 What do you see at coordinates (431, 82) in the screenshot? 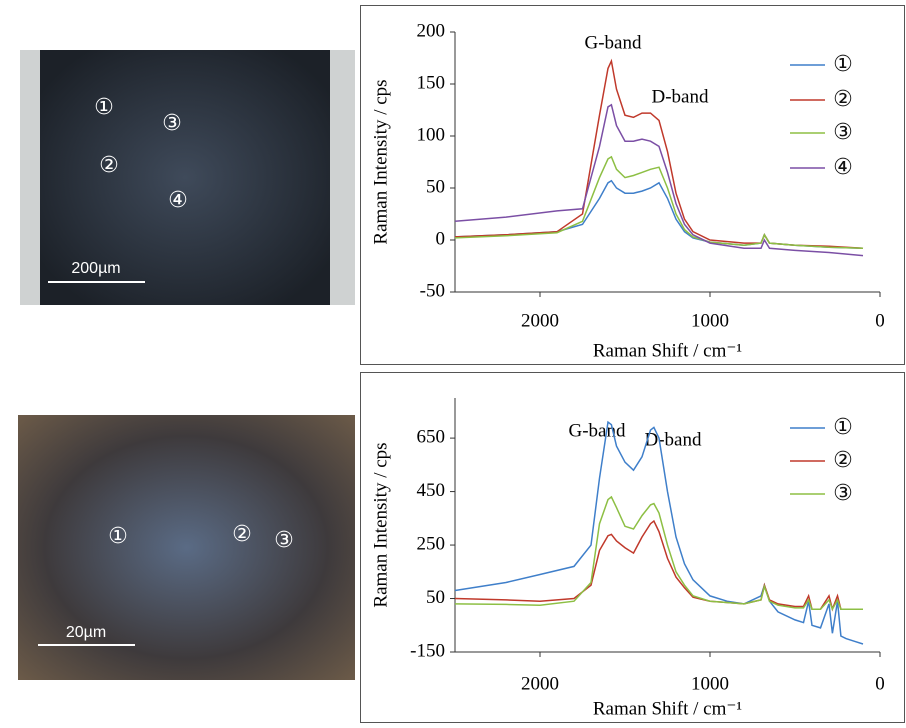
I see `y-tick-label: 150` at bounding box center [431, 82].